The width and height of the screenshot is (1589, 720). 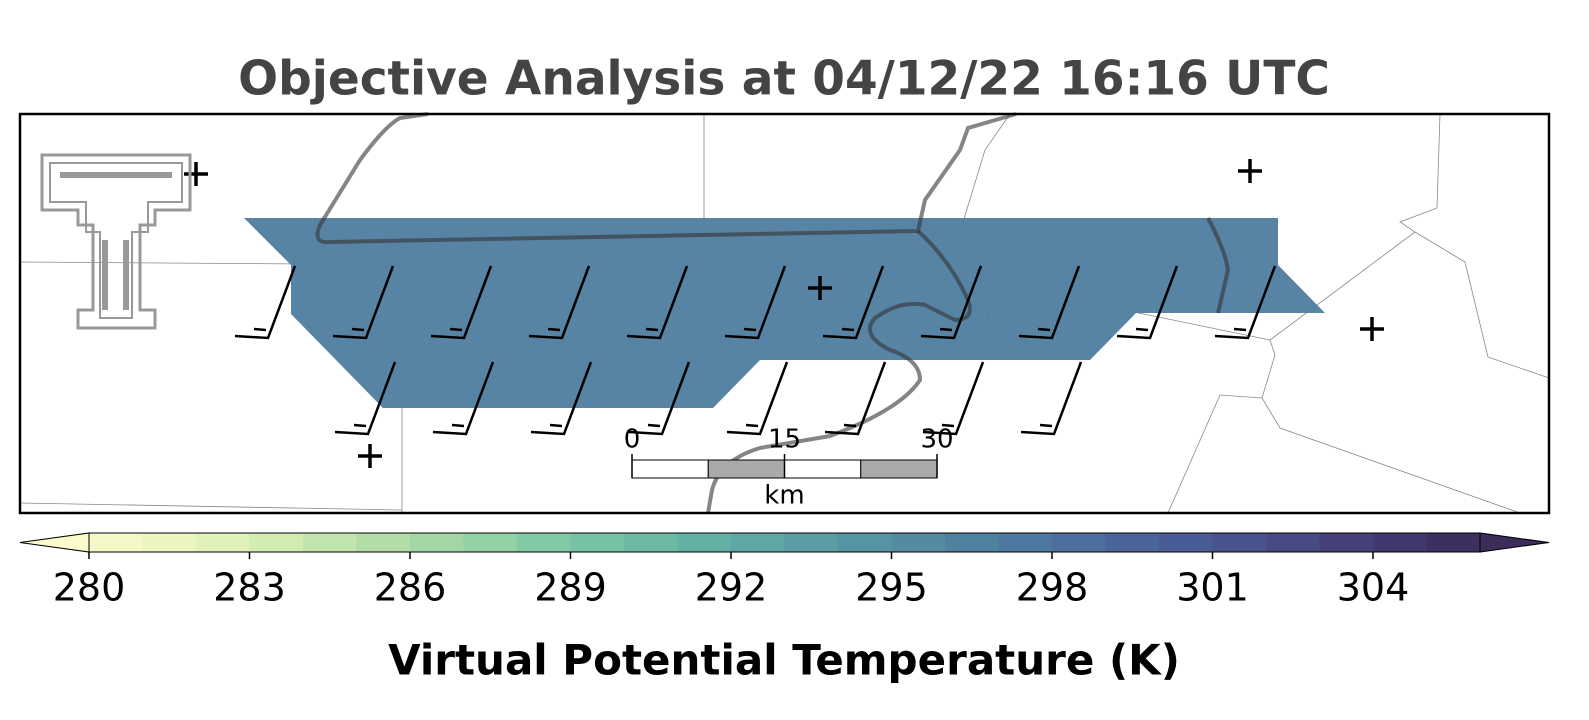 I want to click on colorbar-label: Virtual Potential Temperature (K), so click(x=784, y=660).